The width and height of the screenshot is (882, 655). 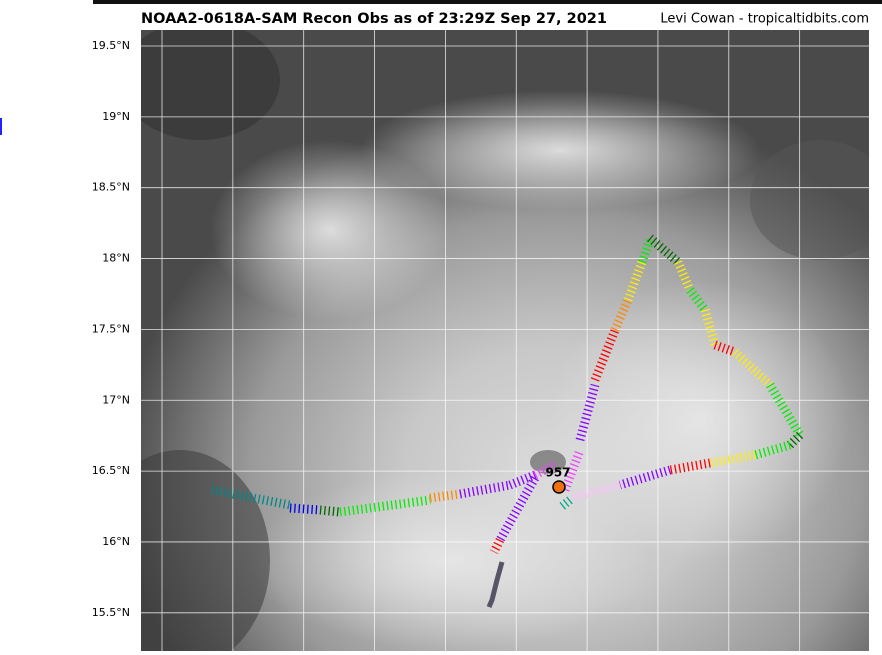 I want to click on lat-label: 19°N, so click(x=116, y=116).